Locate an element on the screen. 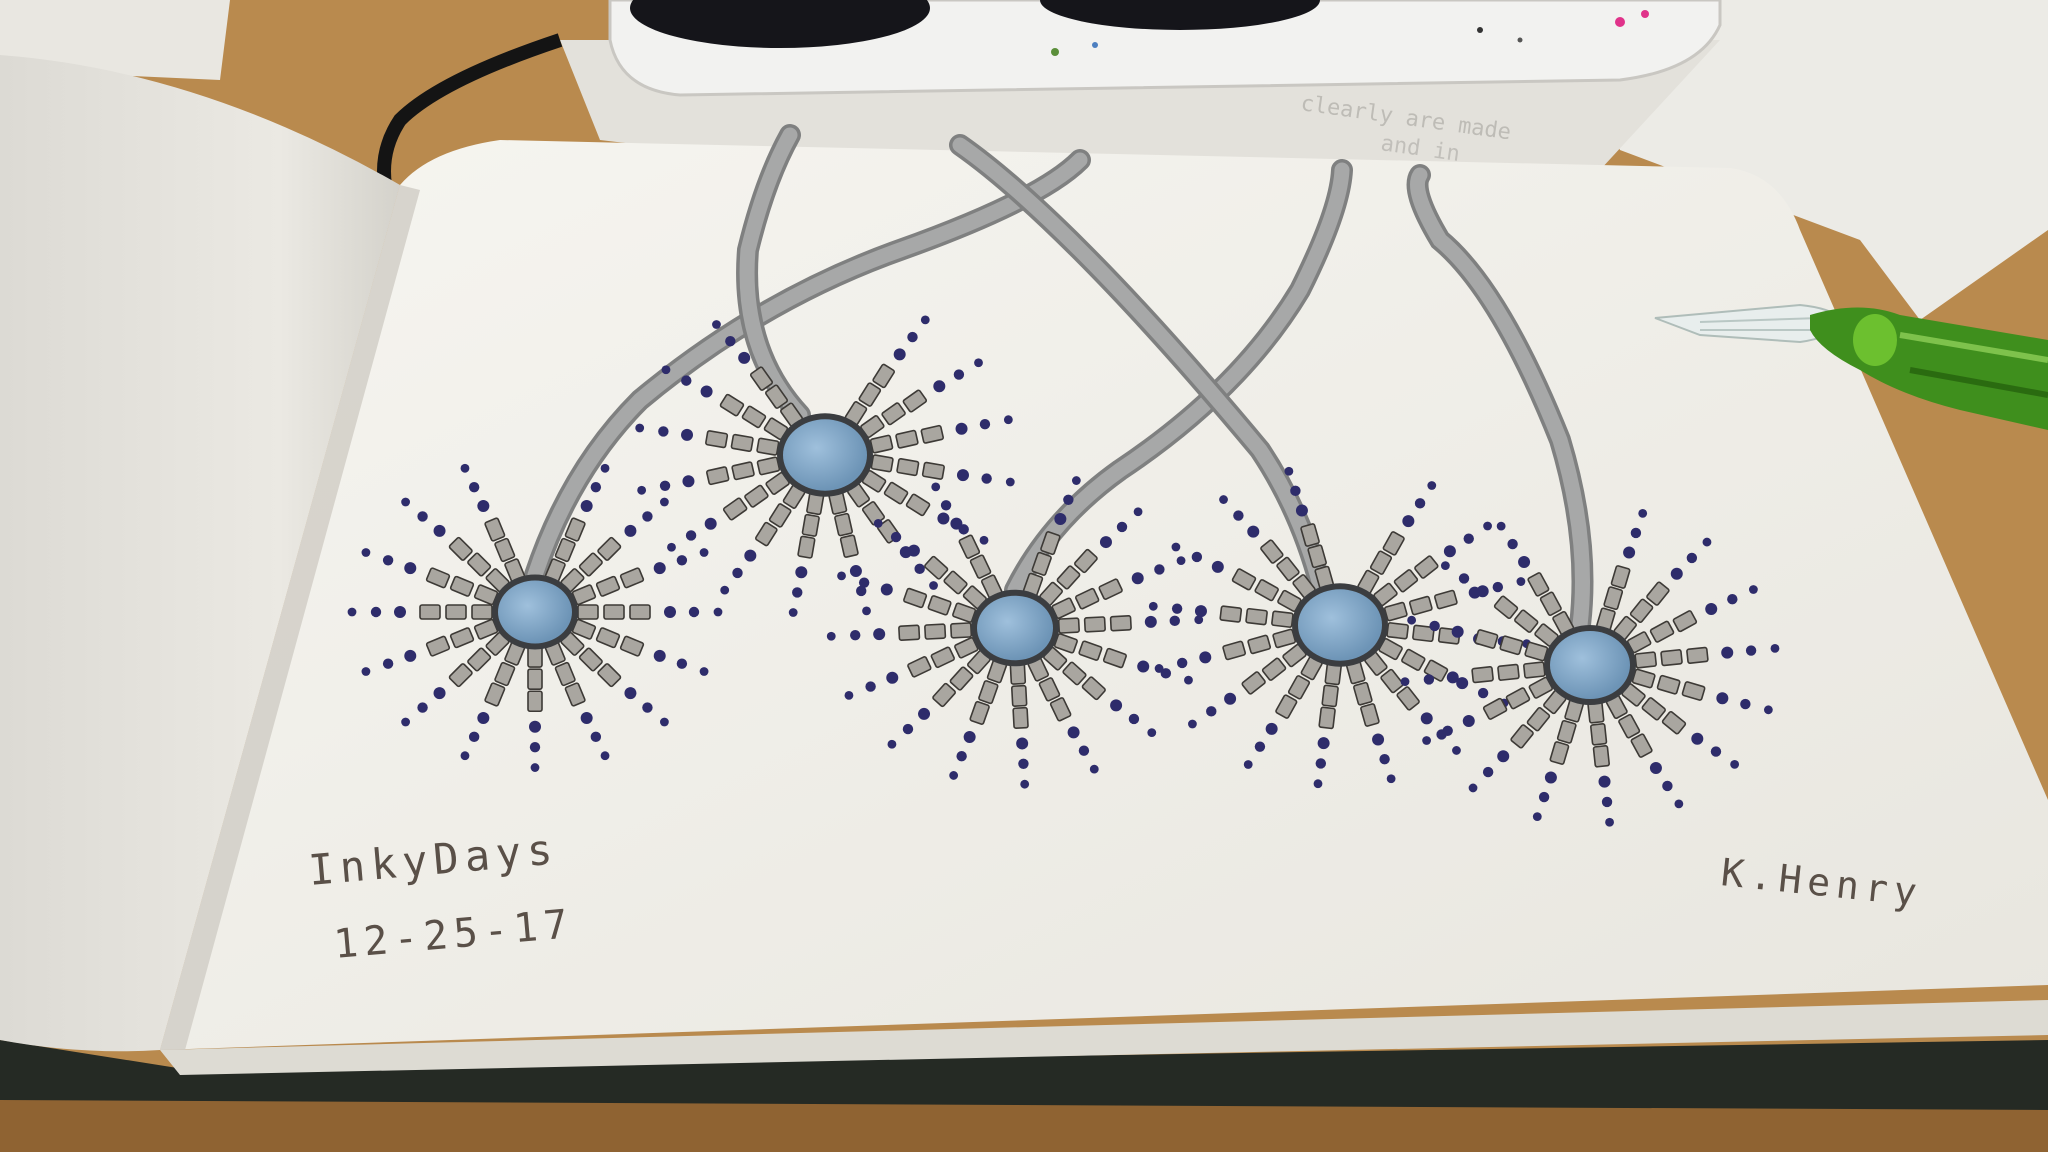  neuron-5-soma is located at coordinates (1590, 665).